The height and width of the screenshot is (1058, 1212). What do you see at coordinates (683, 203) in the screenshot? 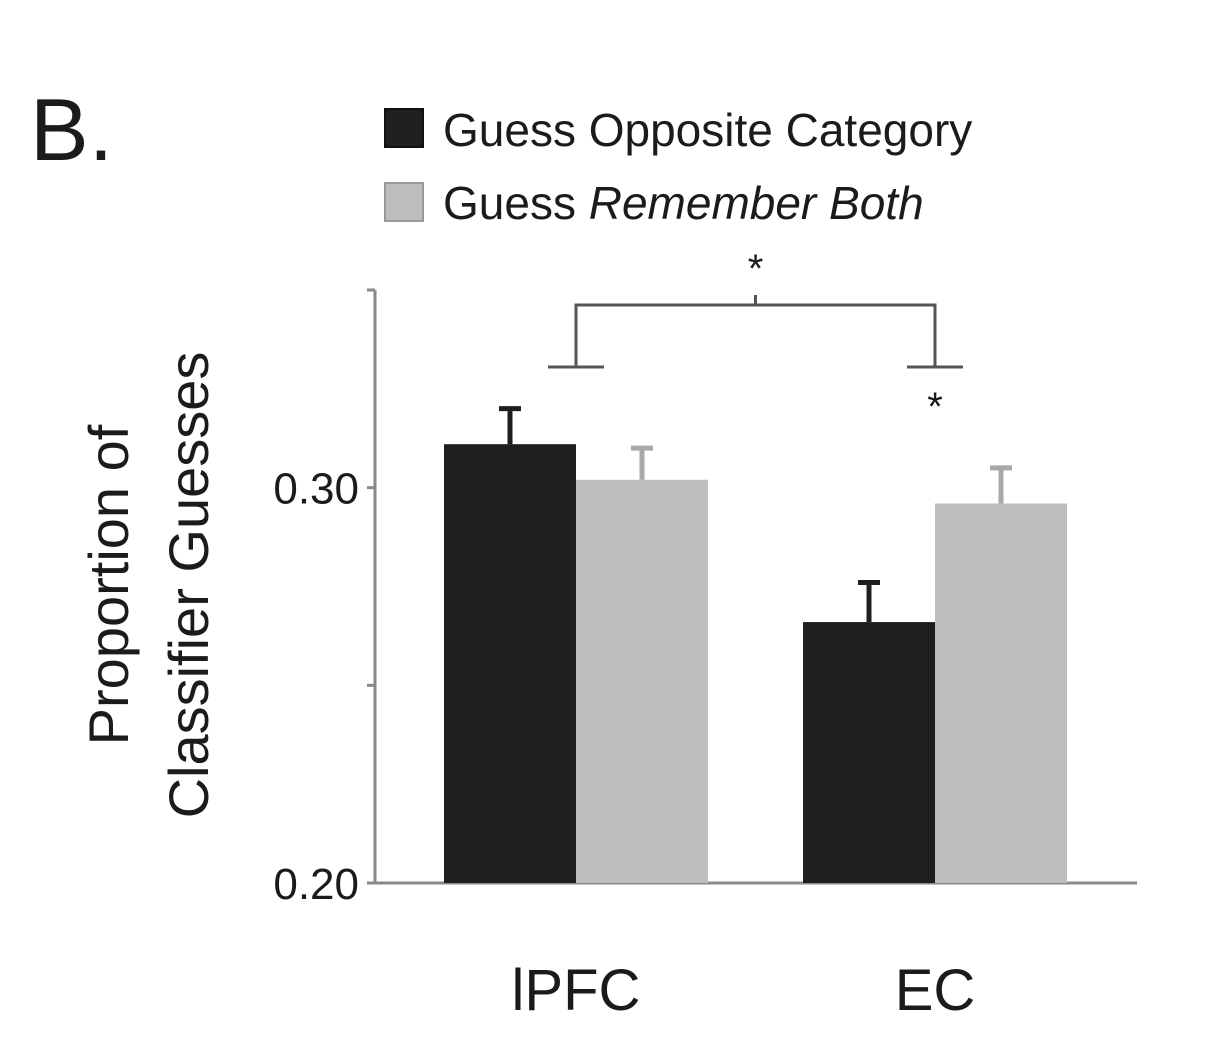
I see `legend-label-remember-both: Guess Remember Both` at bounding box center [683, 203].